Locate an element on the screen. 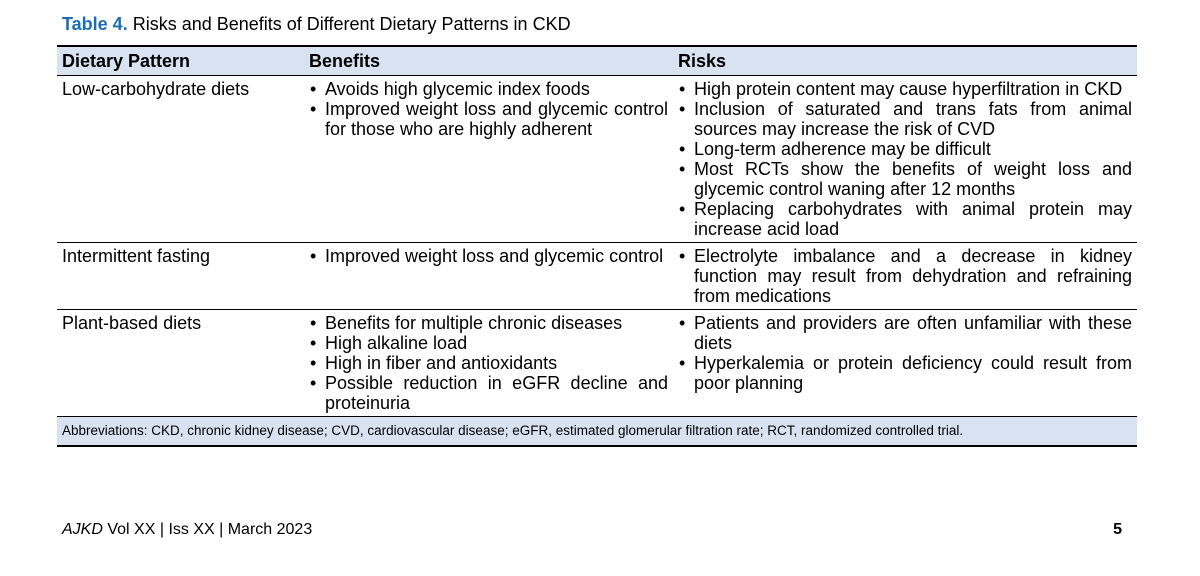 The image size is (1200, 576). page-footer: AJKD Vol XX | Iss XX | March 2023 is located at coordinates (187, 530).